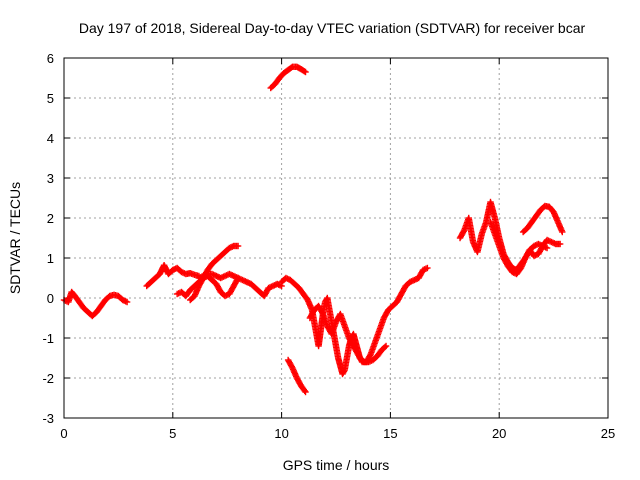 The width and height of the screenshot is (640, 480). What do you see at coordinates (50, 98) in the screenshot?
I see `y-tick-label: 5` at bounding box center [50, 98].